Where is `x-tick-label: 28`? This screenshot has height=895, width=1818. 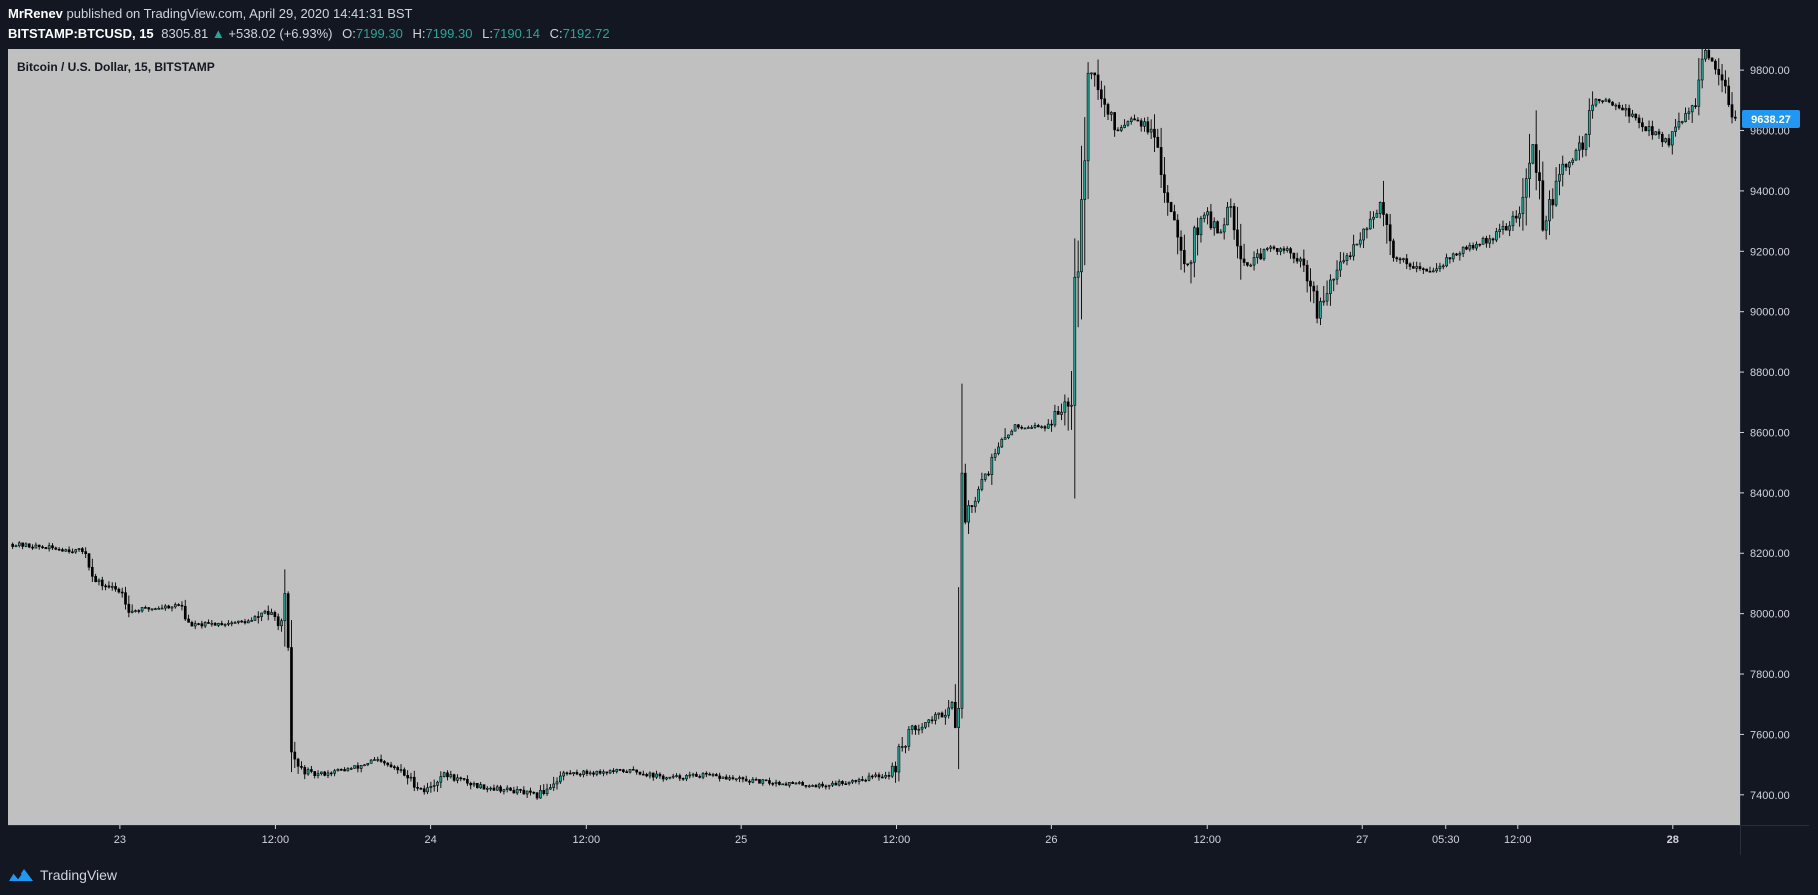 x-tick-label: 28 is located at coordinates (1673, 840).